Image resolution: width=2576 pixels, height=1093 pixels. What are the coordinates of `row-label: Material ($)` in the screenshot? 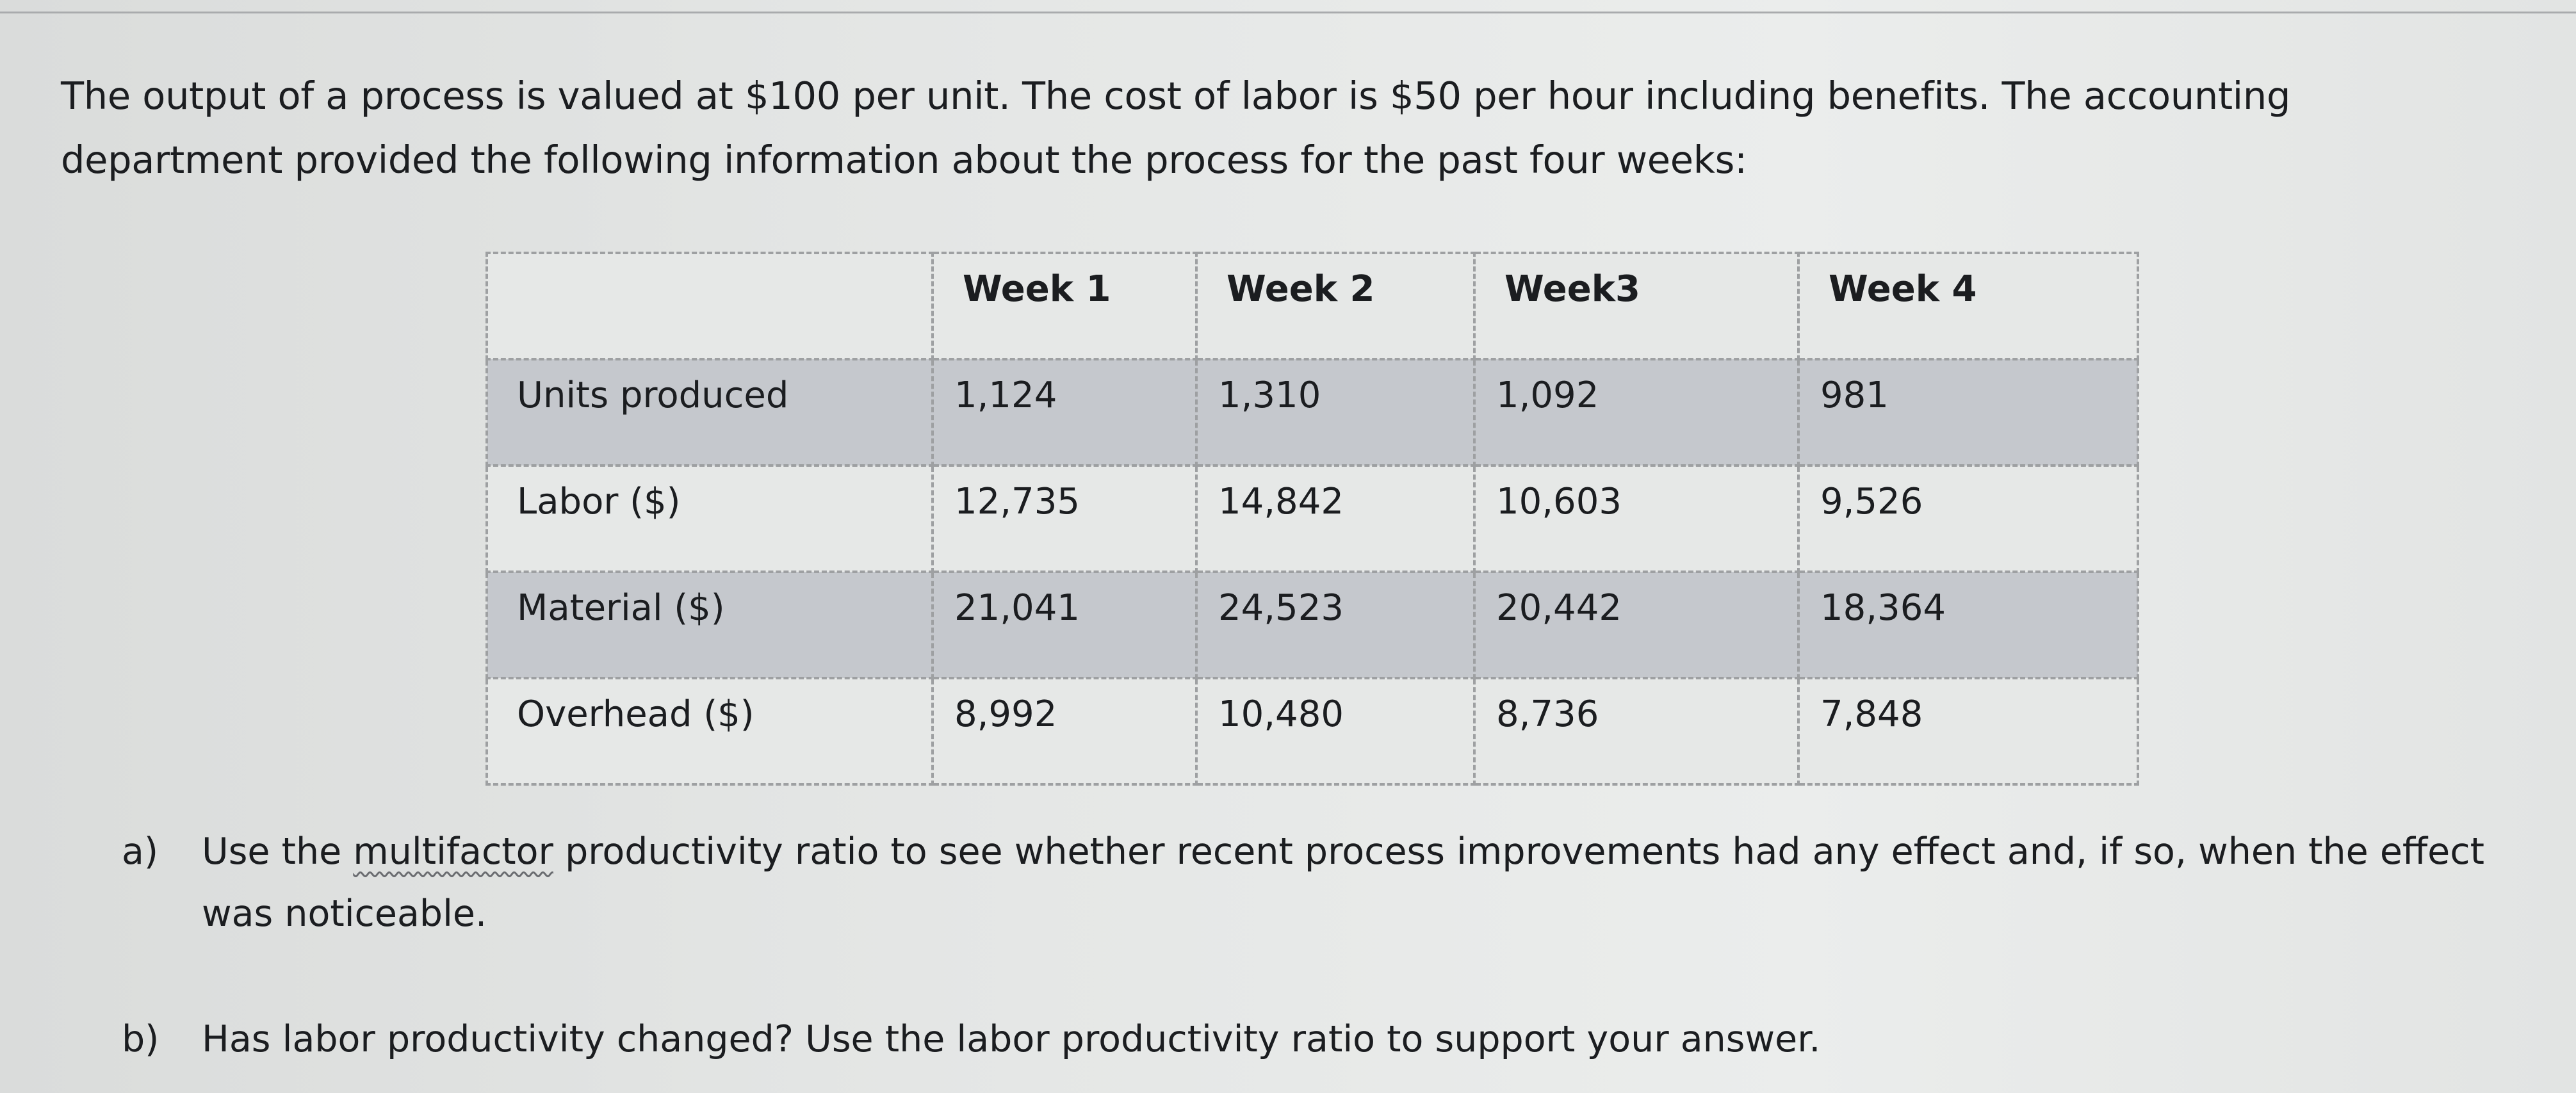 It's located at (709, 625).